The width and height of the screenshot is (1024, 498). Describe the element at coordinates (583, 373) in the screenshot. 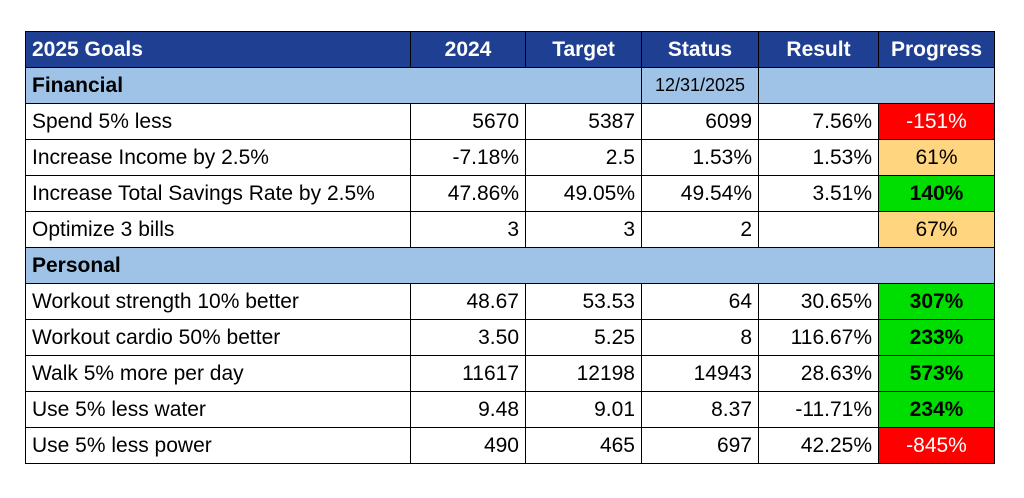

I see `target-cell: 12198` at that location.